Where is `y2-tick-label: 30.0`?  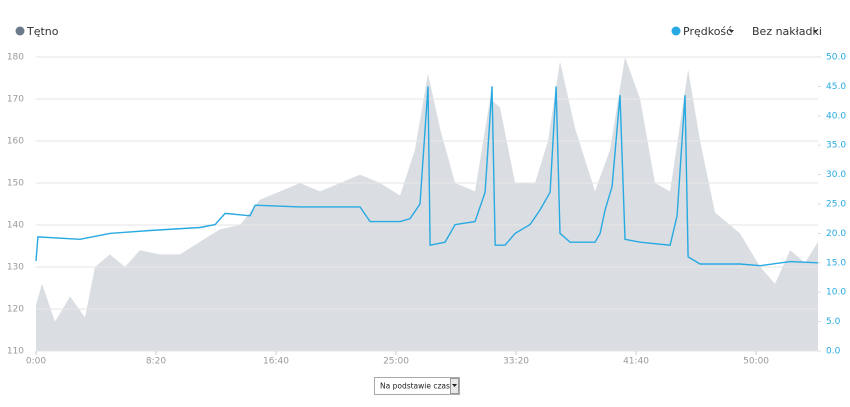 y2-tick-label: 30.0 is located at coordinates (836, 175).